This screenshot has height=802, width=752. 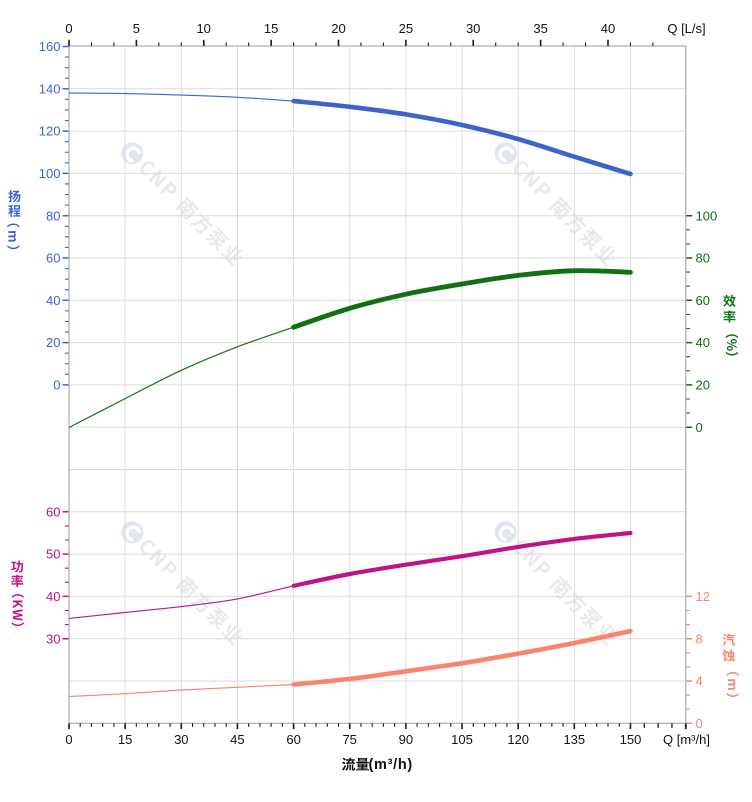 I want to click on svg-text: 35, so click(x=540, y=28).